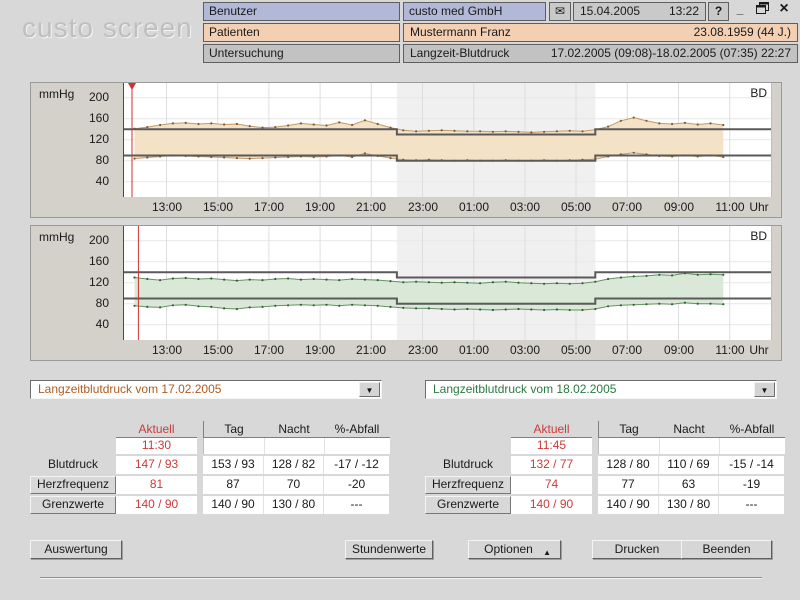 The height and width of the screenshot is (600, 800). What do you see at coordinates (762, 8) in the screenshot?
I see `restore-icon` at bounding box center [762, 8].